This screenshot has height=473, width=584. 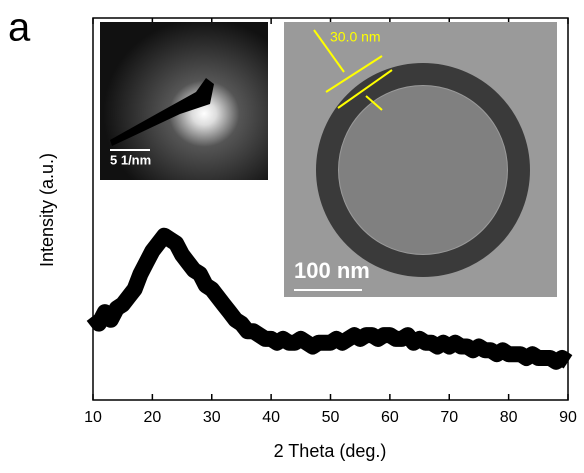 I want to click on panel-label: a, so click(x=19, y=28).